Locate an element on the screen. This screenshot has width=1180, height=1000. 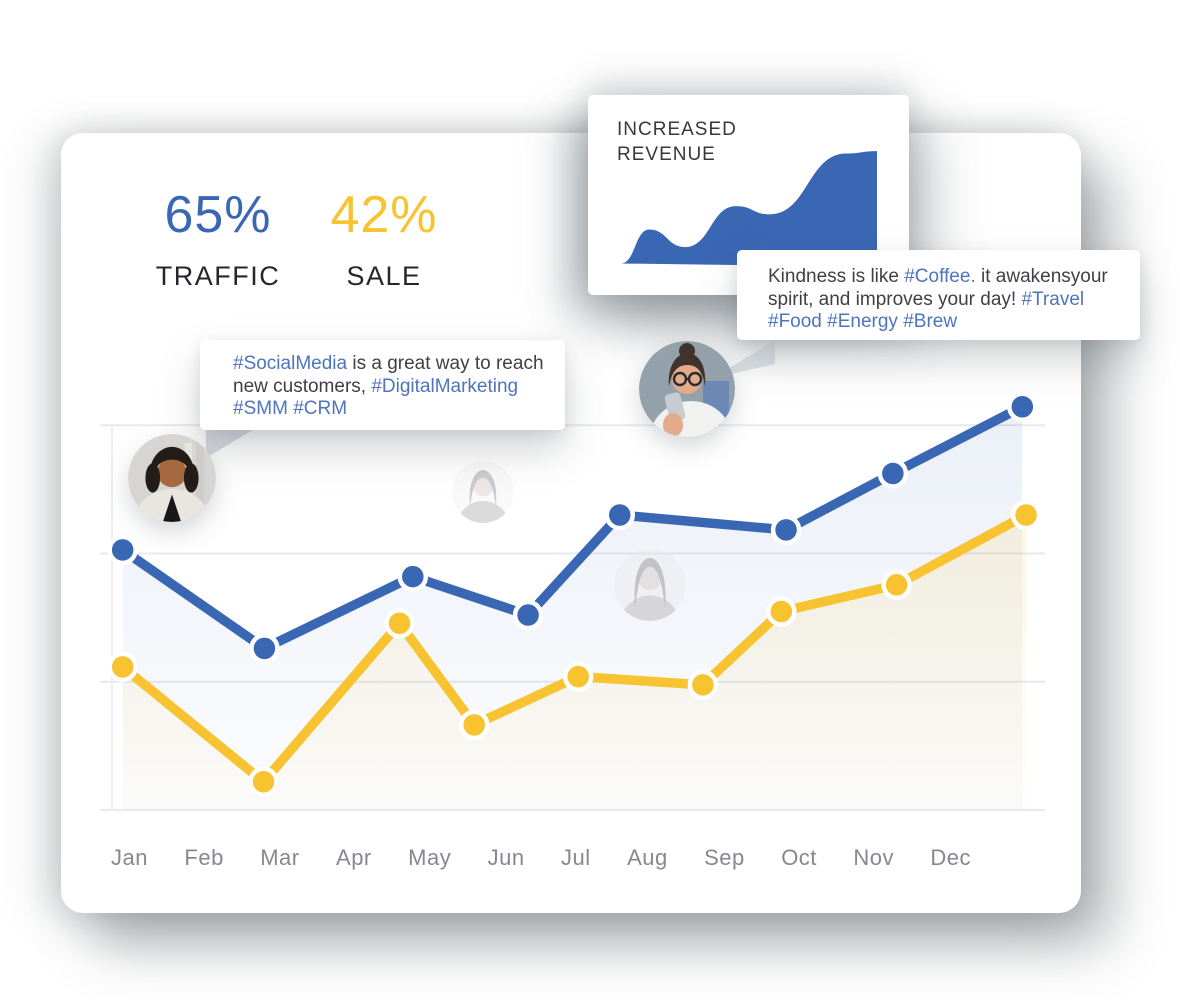
hashtag: #Energy is located at coordinates (862, 321).